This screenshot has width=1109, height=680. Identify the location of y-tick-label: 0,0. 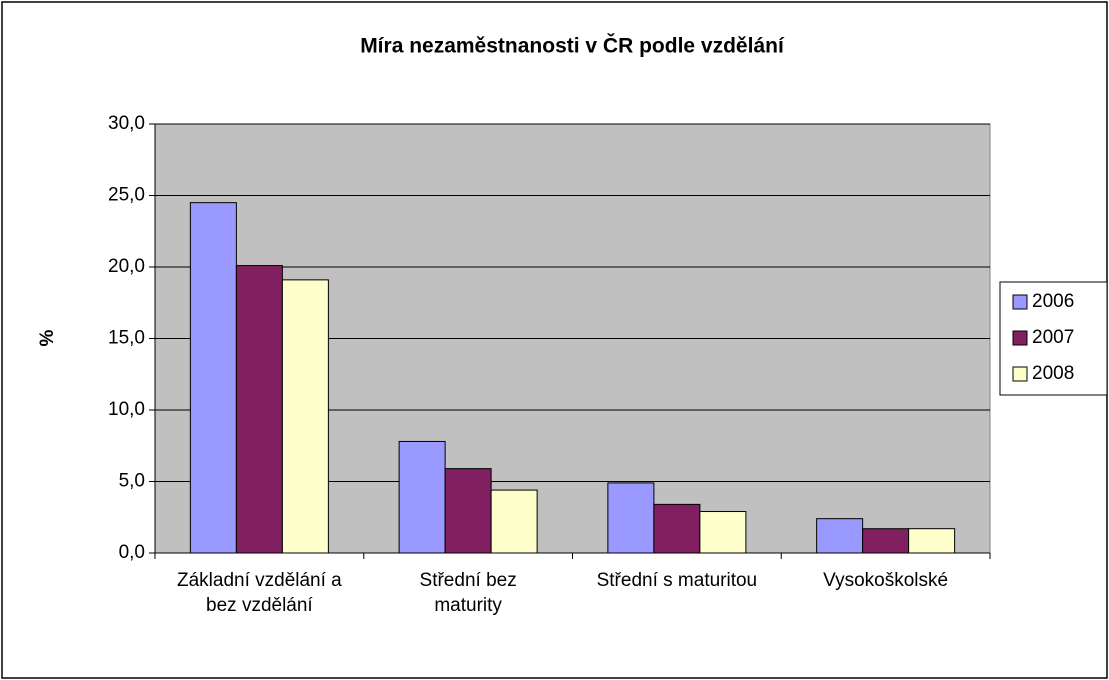
(132, 552).